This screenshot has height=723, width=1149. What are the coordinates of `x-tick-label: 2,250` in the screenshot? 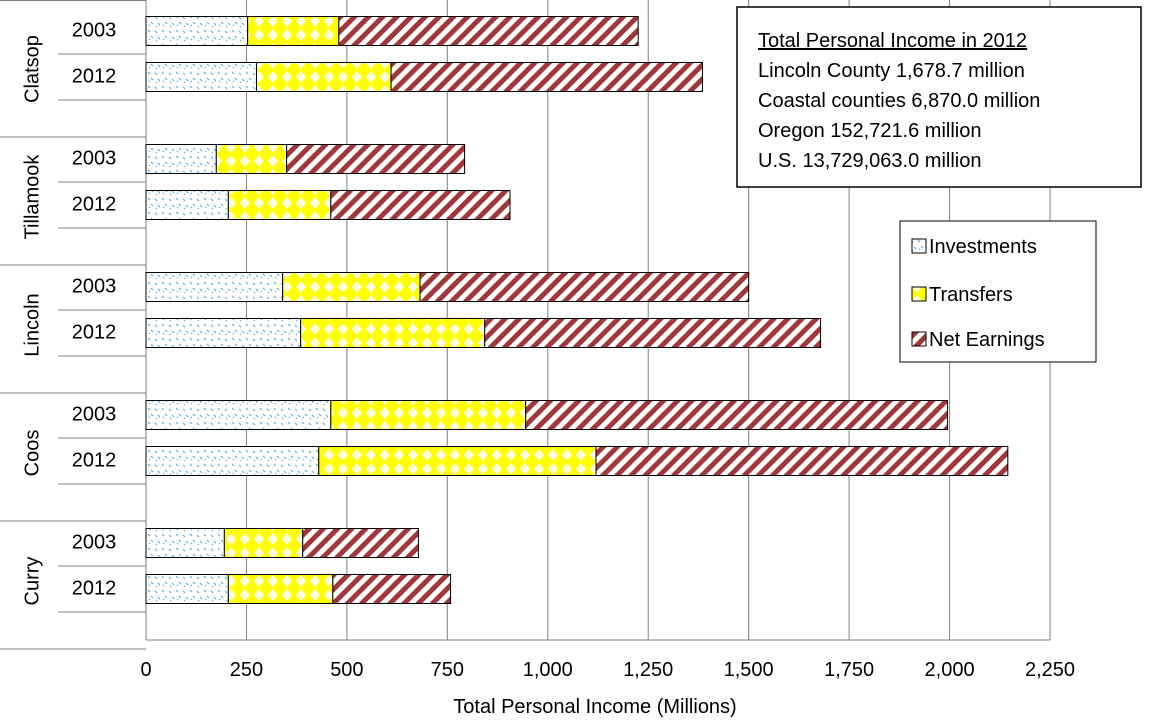 It's located at (1050, 670).